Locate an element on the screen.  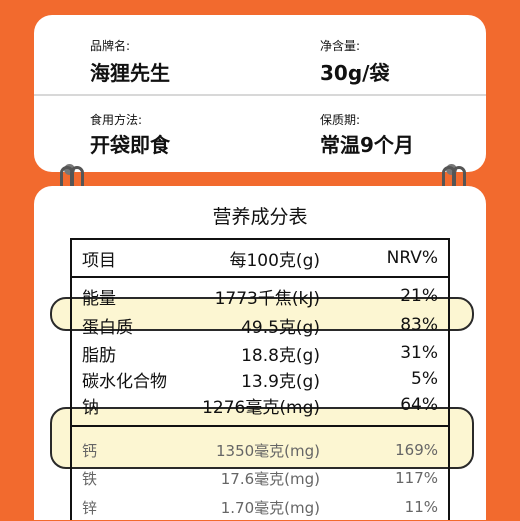
nutrient-nrv: 11% is located at coordinates (421, 507).